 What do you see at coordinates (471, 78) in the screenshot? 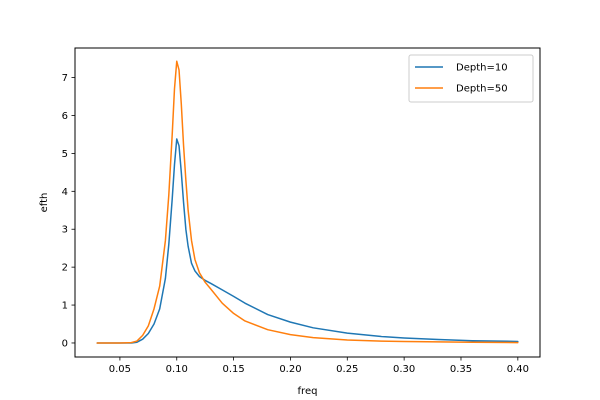
I see `legend: Depth=10 Depth=50` at bounding box center [471, 78].